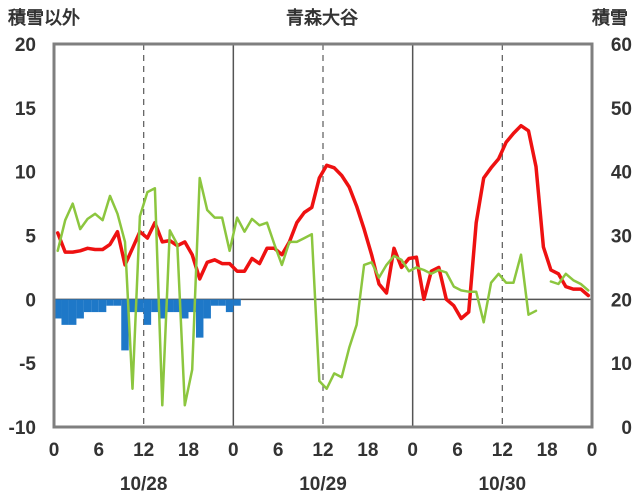  Describe the element at coordinates (503, 484) in the screenshot. I see `date-label: 10/30` at that location.